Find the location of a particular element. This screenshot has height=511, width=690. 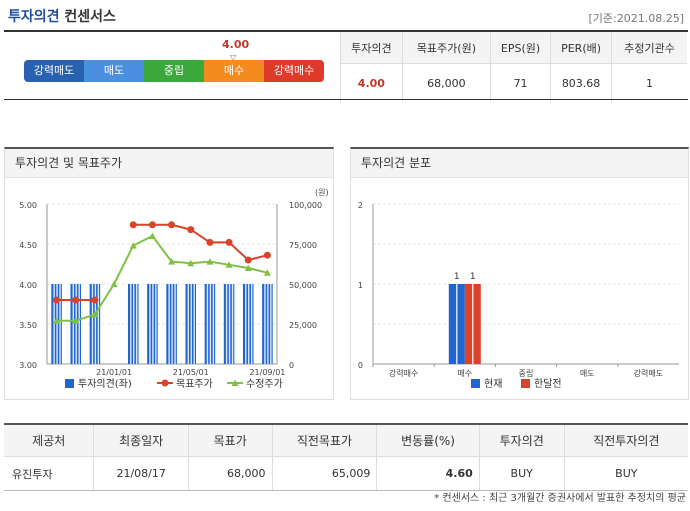

scale-strong-buy: 강력매수 is located at coordinates (294, 71).